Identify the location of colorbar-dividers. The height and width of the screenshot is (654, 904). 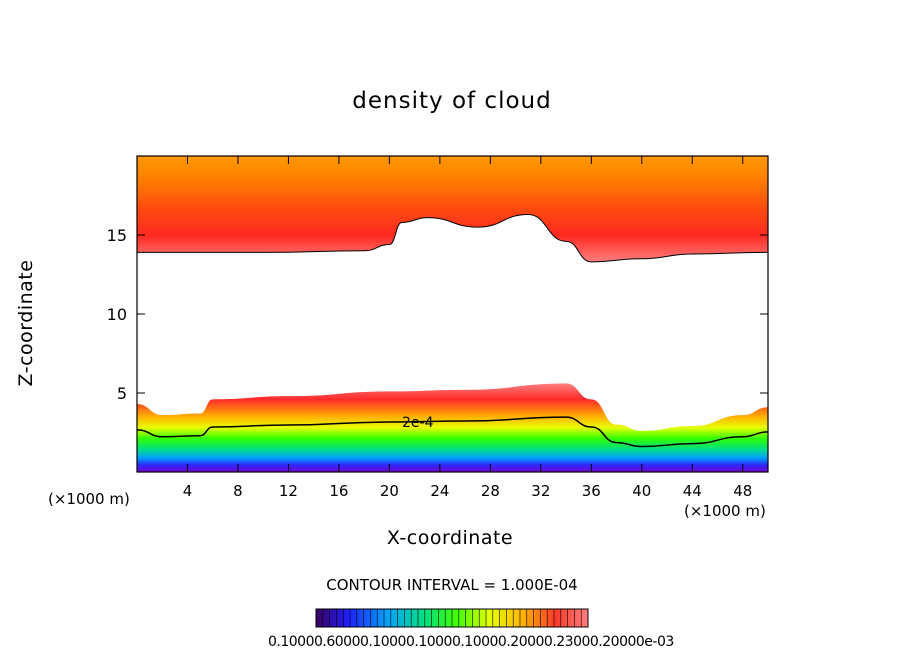
(452, 618).